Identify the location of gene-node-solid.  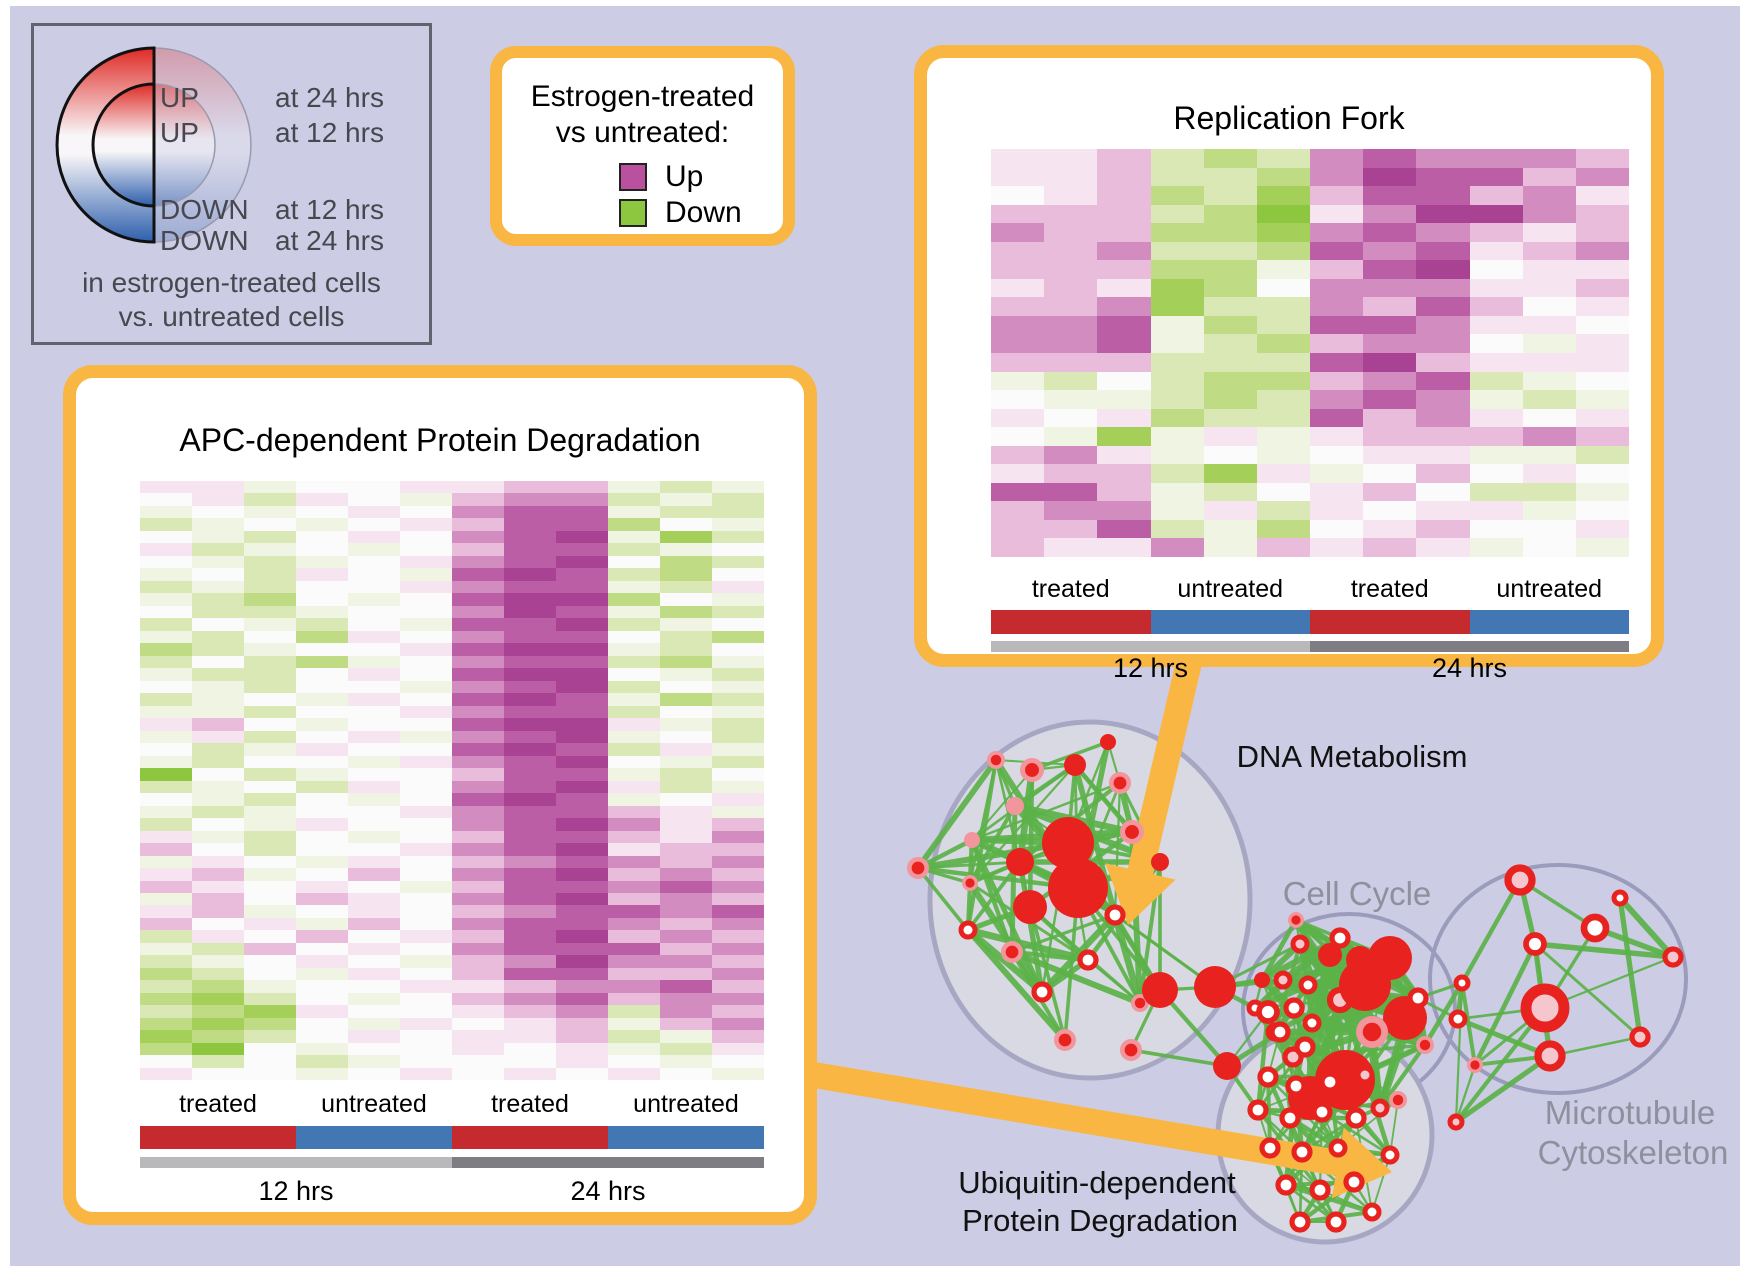
(1215, 987).